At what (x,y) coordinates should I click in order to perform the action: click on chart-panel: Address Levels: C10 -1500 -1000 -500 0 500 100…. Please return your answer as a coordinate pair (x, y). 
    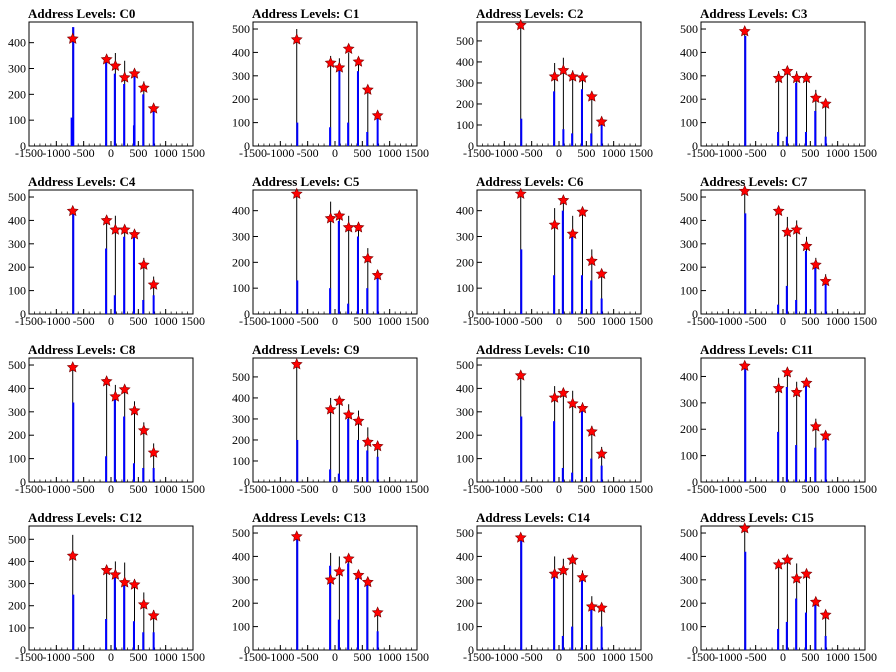
    Looking at the image, I should click on (560, 420).